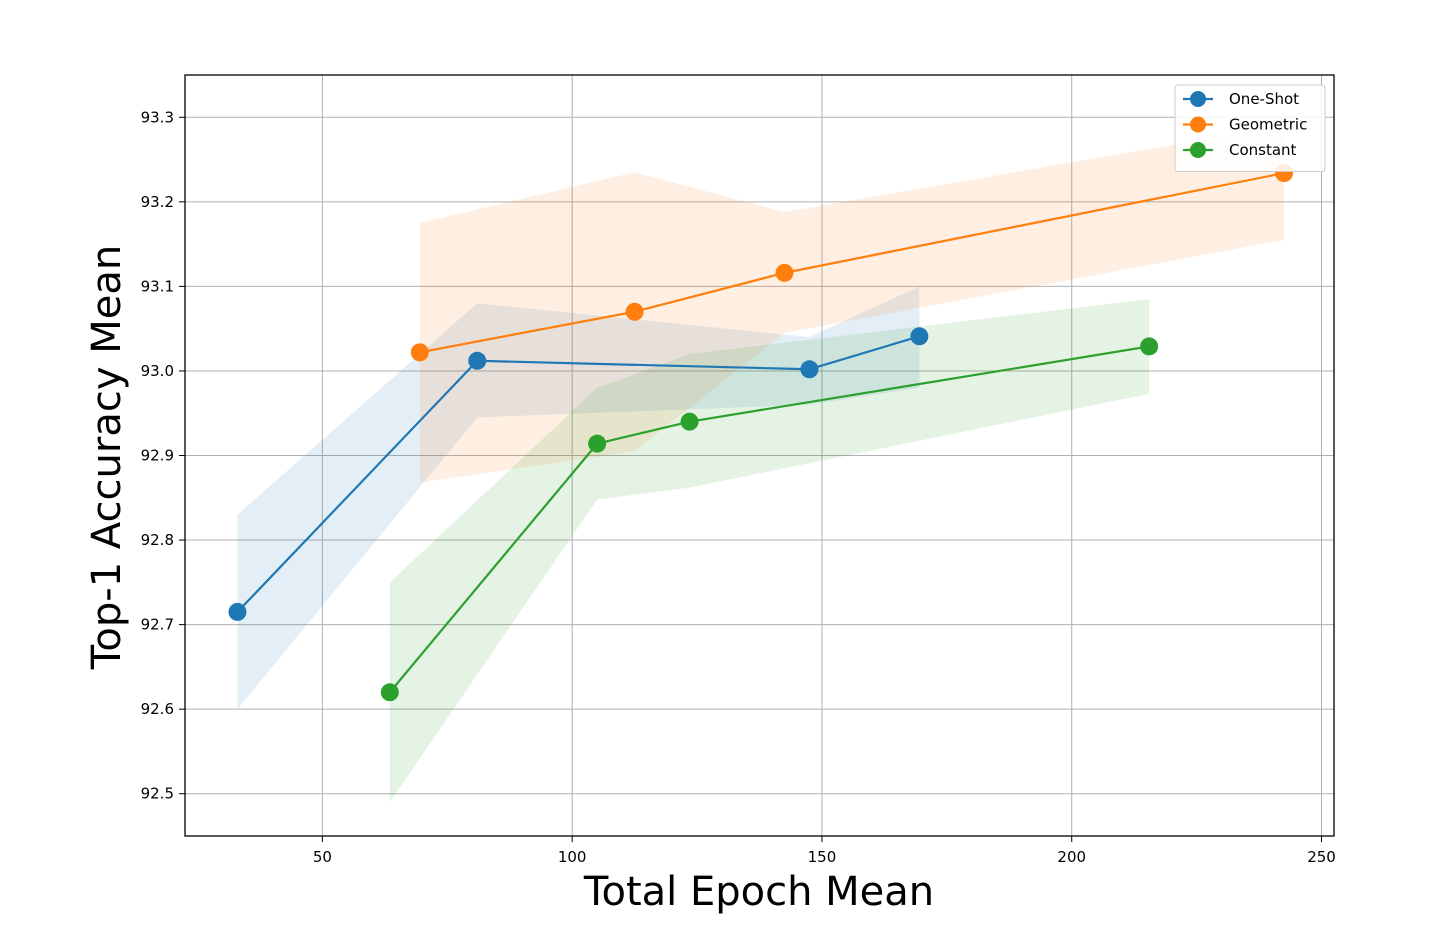  Describe the element at coordinates (157, 625) in the screenshot. I see `y-tick-label: 92.7` at that location.